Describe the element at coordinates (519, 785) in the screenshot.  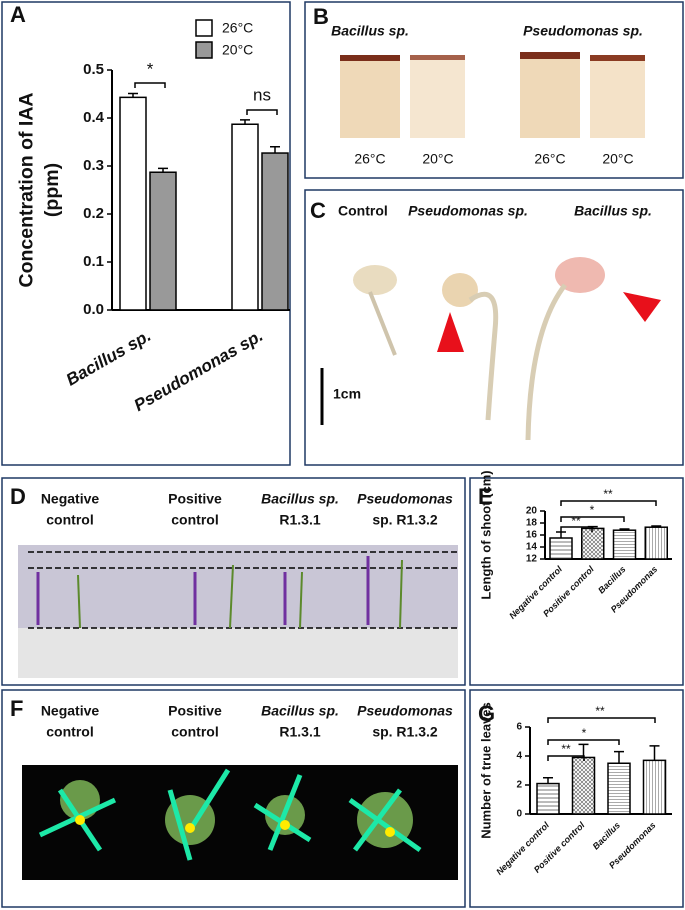
I see `y-tick-label: 2` at that location.